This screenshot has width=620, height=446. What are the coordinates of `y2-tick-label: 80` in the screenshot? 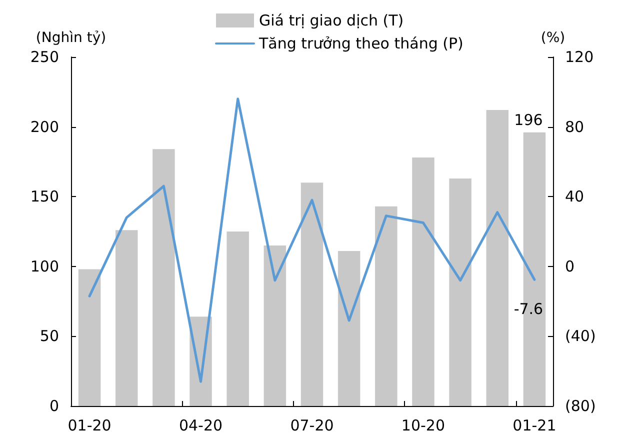 It's located at (574, 127).